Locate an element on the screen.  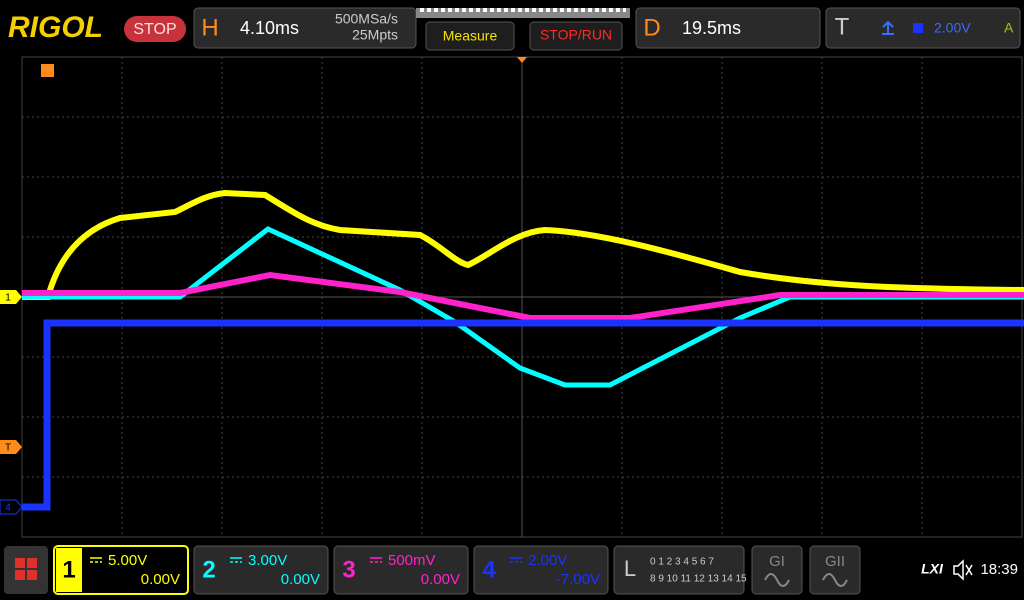
stop-run-label: STOP/RUN is located at coordinates (576, 35).